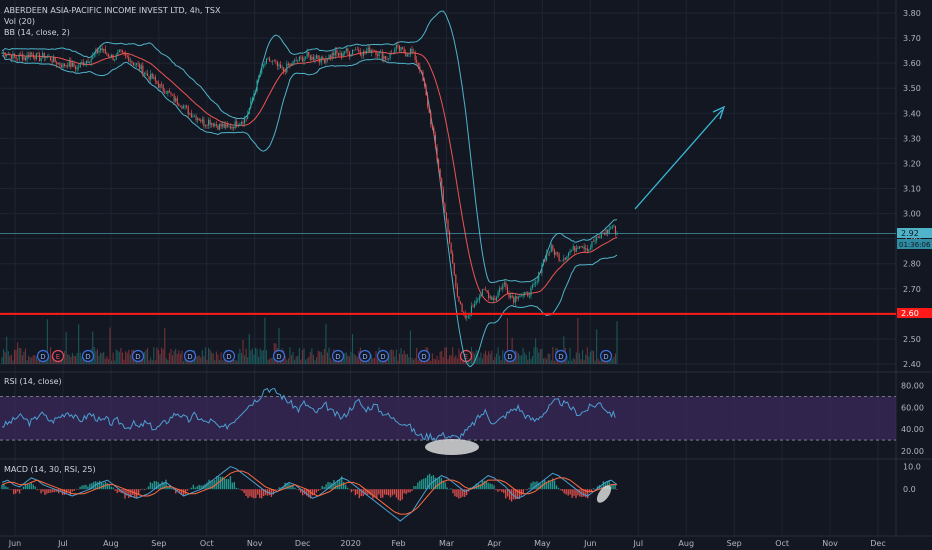 The image size is (932, 550). What do you see at coordinates (207, 543) in the screenshot?
I see `time-axis-tick-label: Oct` at bounding box center [207, 543].